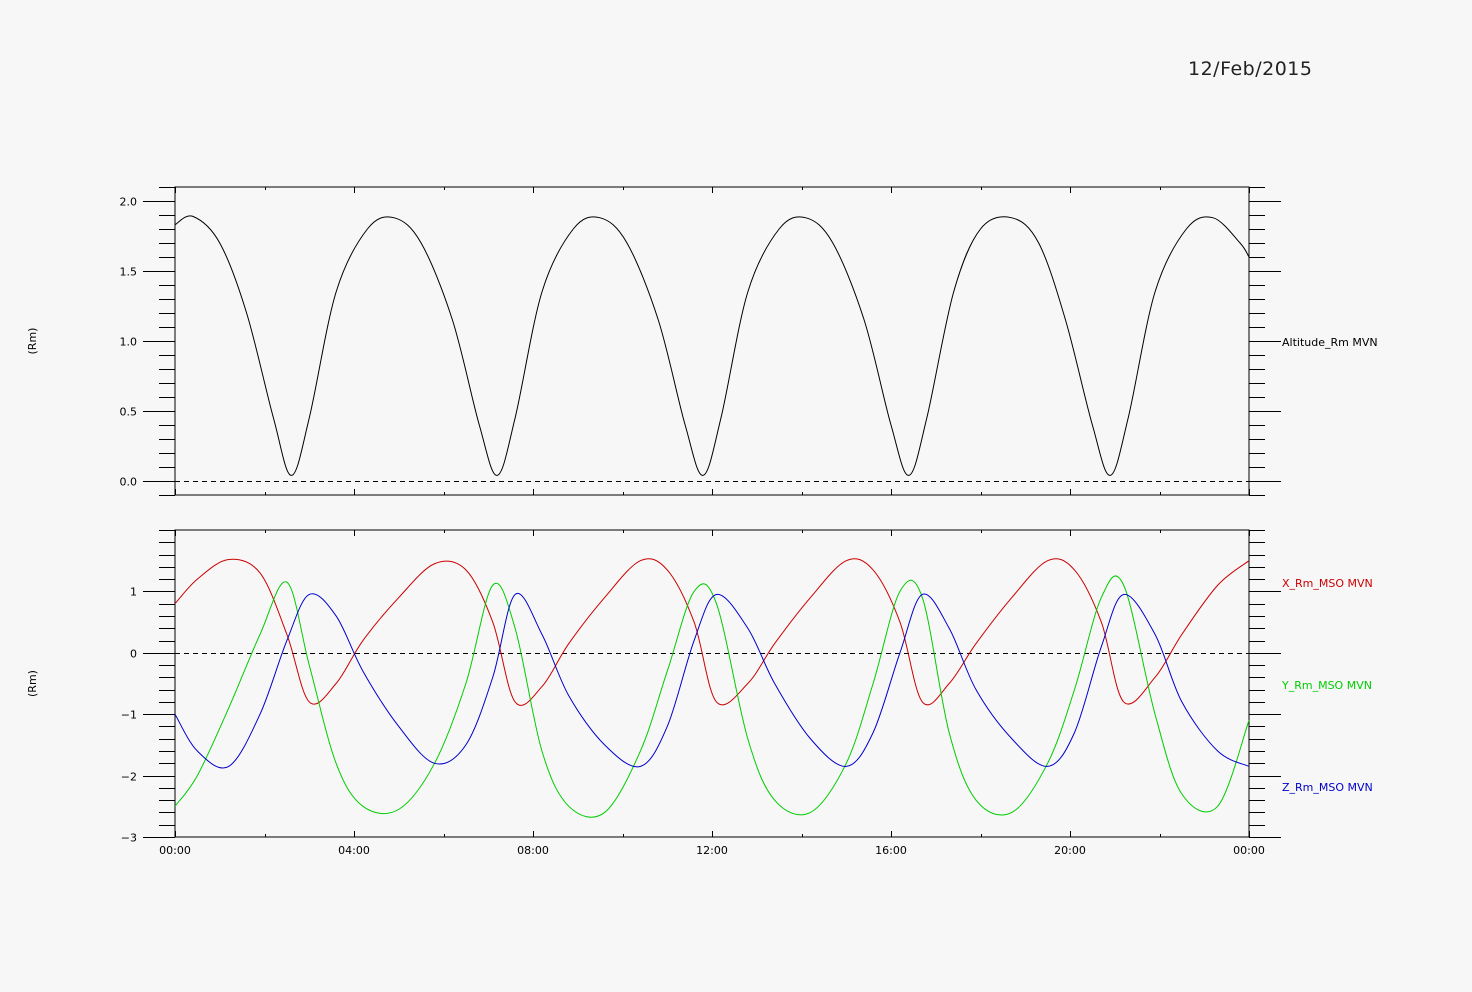 This screenshot has width=1472, height=992. What do you see at coordinates (133, 592) in the screenshot?
I see `y-tick-label: 1` at bounding box center [133, 592].